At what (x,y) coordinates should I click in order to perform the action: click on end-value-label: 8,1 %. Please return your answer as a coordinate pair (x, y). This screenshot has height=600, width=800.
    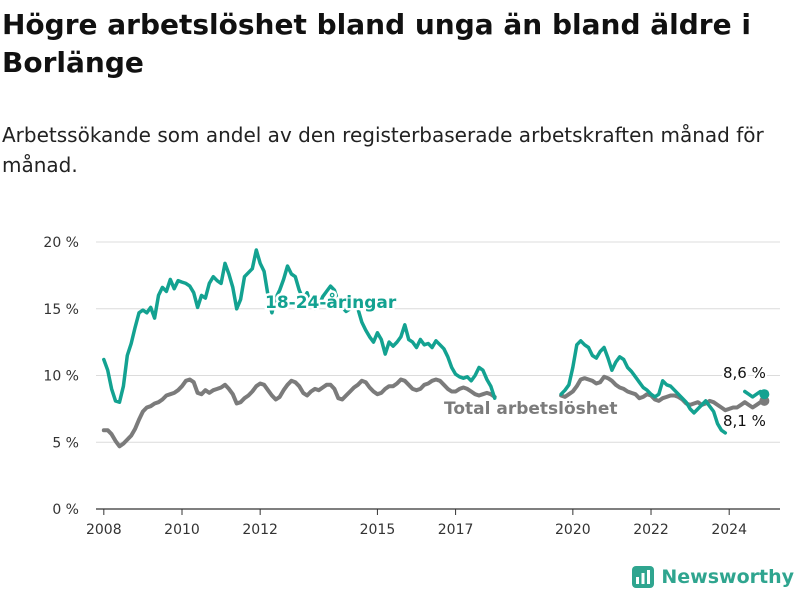
    Looking at the image, I should click on (744, 421).